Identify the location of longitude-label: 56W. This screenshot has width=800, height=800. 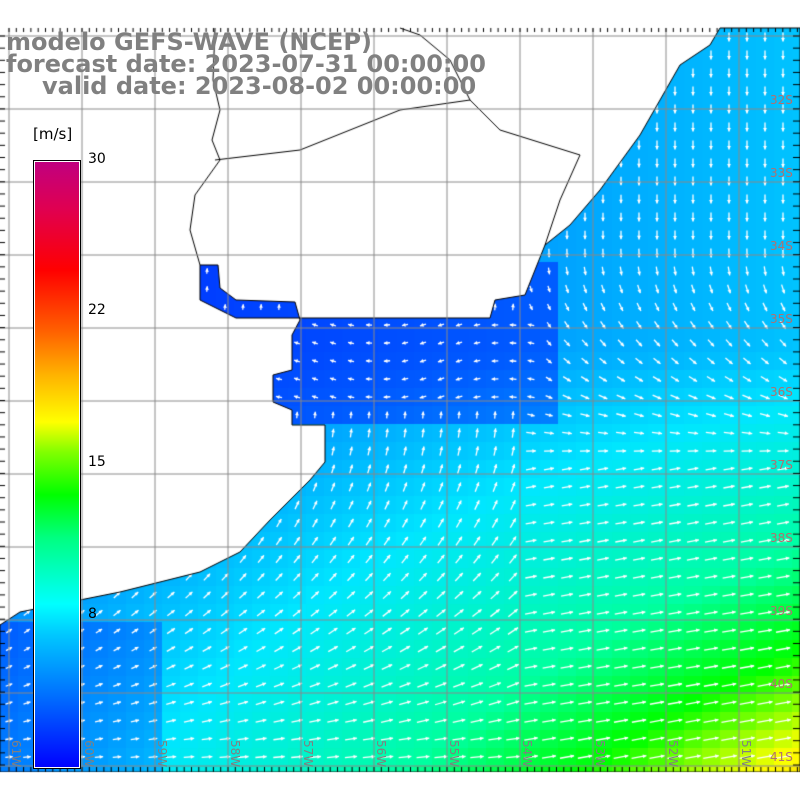
(381, 754).